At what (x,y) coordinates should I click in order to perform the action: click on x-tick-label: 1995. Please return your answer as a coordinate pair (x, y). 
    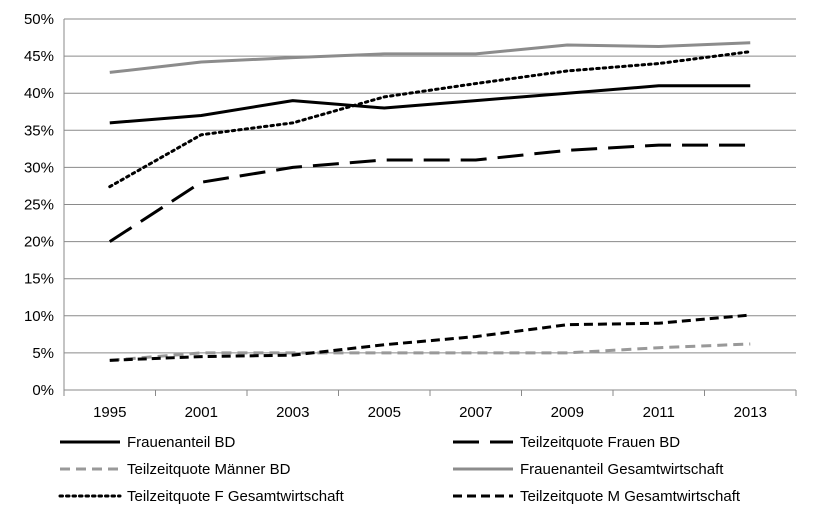
    Looking at the image, I should click on (109, 412).